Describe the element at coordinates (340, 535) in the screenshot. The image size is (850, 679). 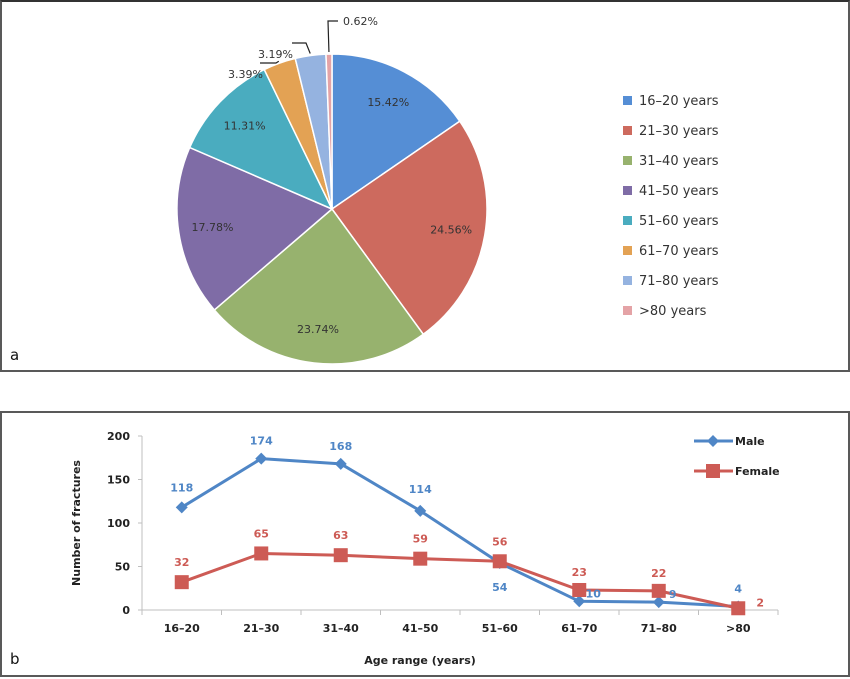
I see `female-data-label: 63` at that location.